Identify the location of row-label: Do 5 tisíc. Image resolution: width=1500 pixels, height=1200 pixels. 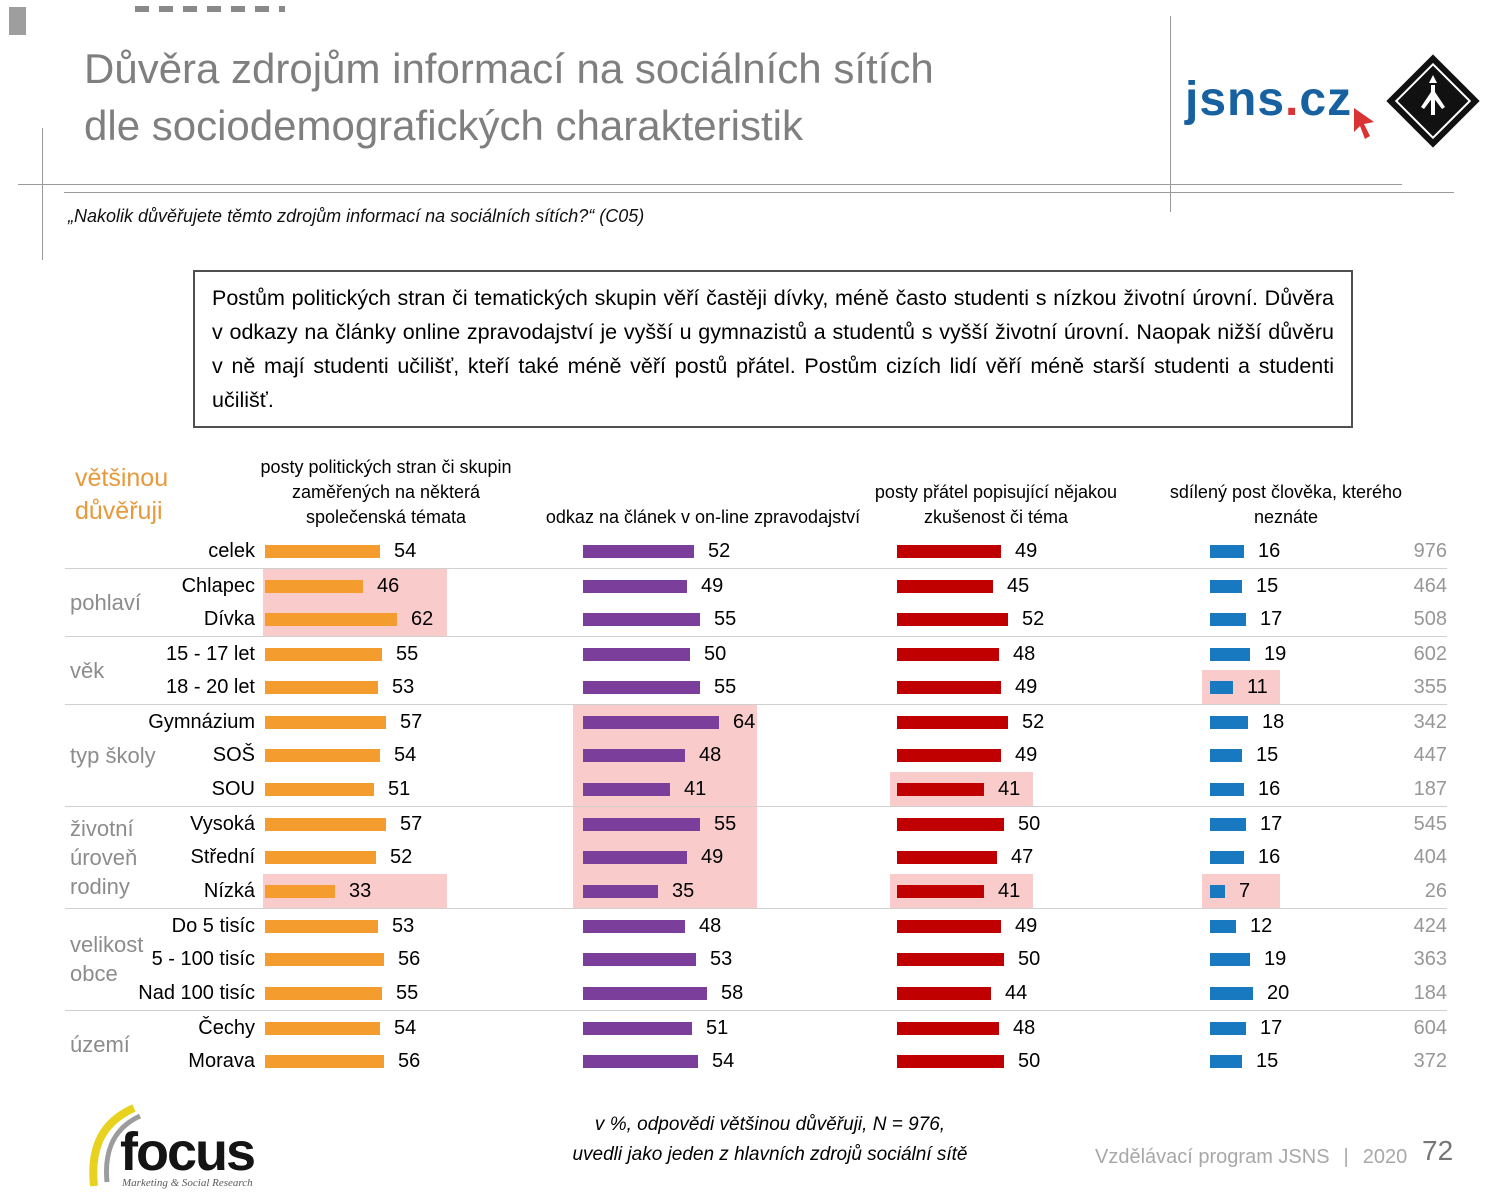
(213, 926).